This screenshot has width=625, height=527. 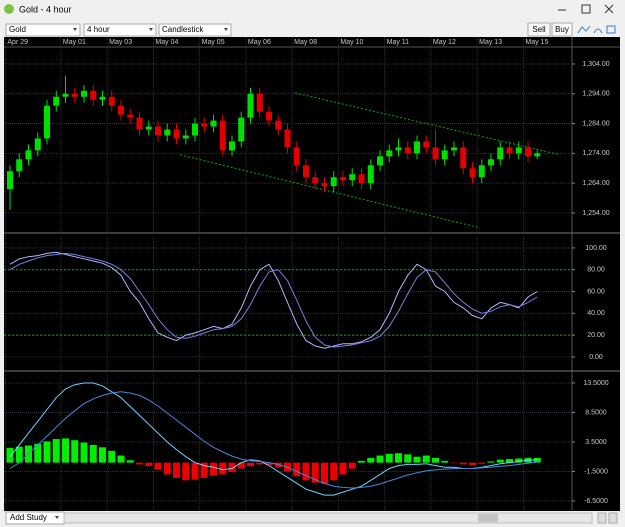 I want to click on x-tick-label: May 11, so click(x=398, y=42).